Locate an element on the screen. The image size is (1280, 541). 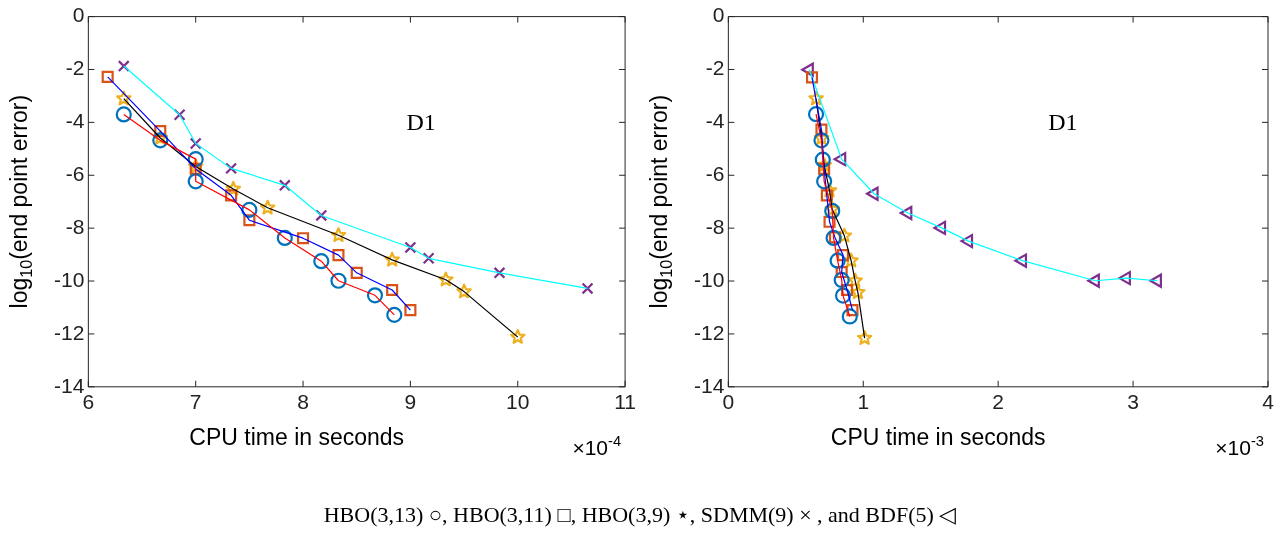
x-tick-label: 4 is located at coordinates (1268, 402).